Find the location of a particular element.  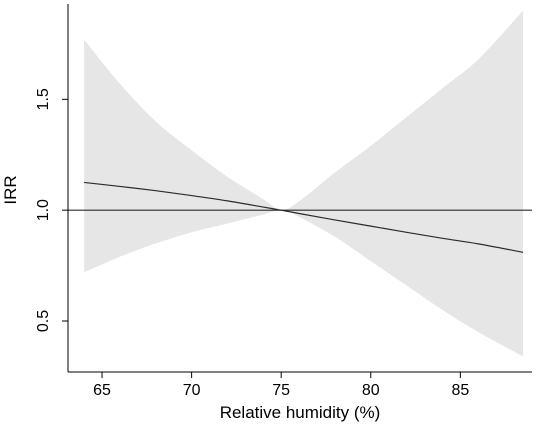

x-tick-label: 65 is located at coordinates (102, 390).